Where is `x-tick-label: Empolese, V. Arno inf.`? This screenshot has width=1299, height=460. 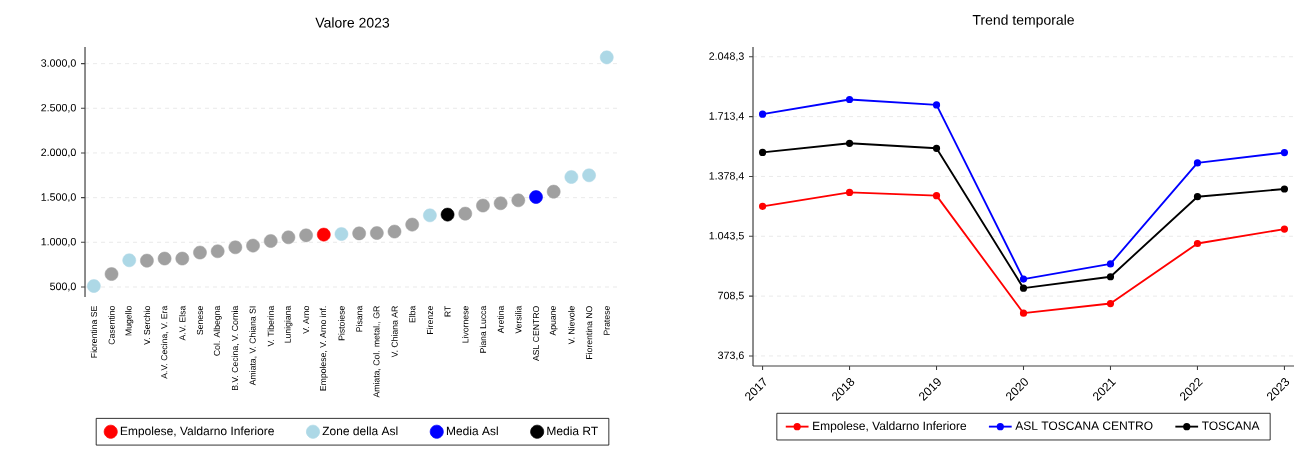
x-tick-label: Empolese, V. Arno inf. is located at coordinates (323, 348).